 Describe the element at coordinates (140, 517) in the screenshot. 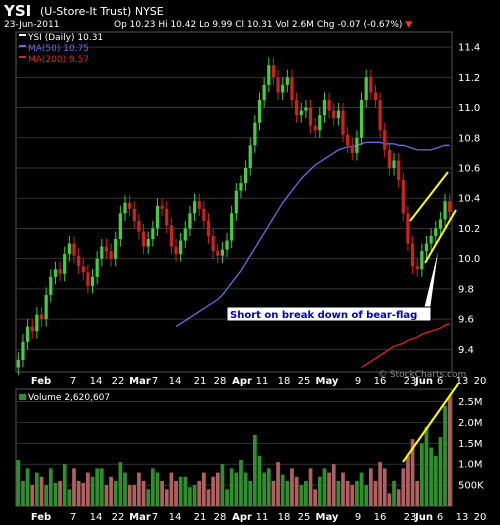

I see `volume-xtick-label: Mar` at that location.